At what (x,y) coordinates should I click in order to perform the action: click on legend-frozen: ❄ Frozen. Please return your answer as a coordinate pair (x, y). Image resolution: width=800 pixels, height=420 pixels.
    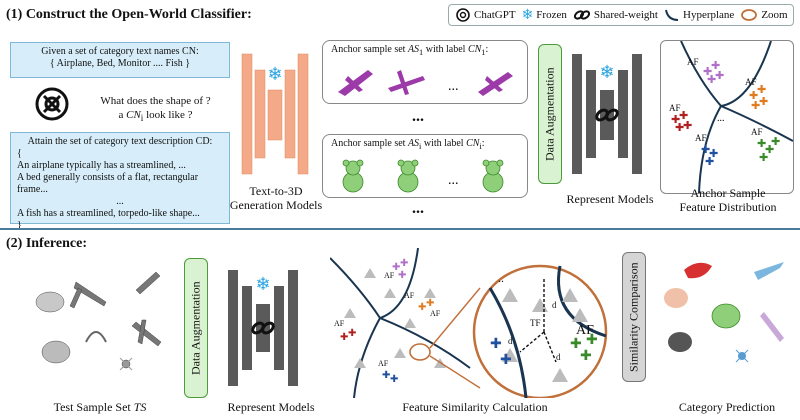
    Looking at the image, I should click on (544, 15).